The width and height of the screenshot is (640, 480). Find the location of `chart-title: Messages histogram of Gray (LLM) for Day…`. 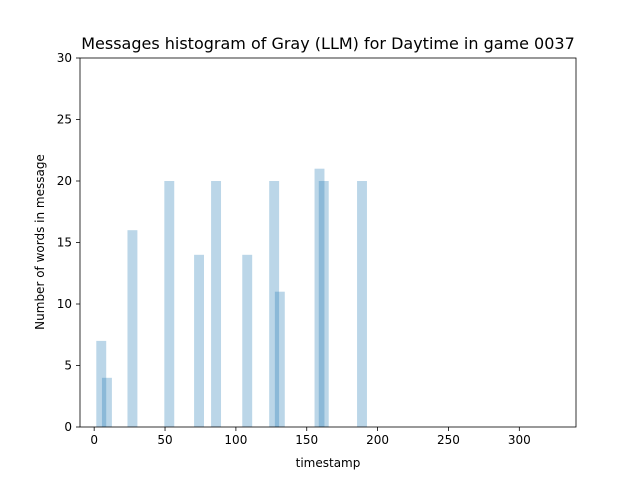

chart-title: Messages histogram of Gray (LLM) for Day… is located at coordinates (328, 43).